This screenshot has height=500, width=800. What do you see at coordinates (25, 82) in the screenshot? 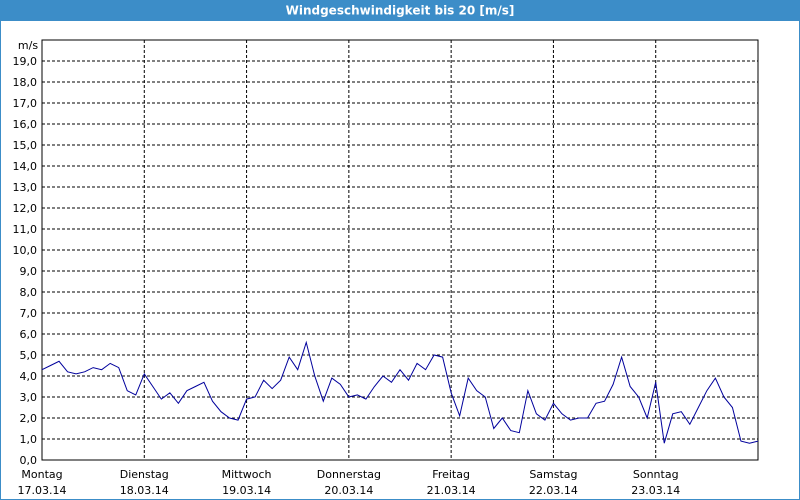
I see `y-tick-label: 18,0` at bounding box center [25, 82].